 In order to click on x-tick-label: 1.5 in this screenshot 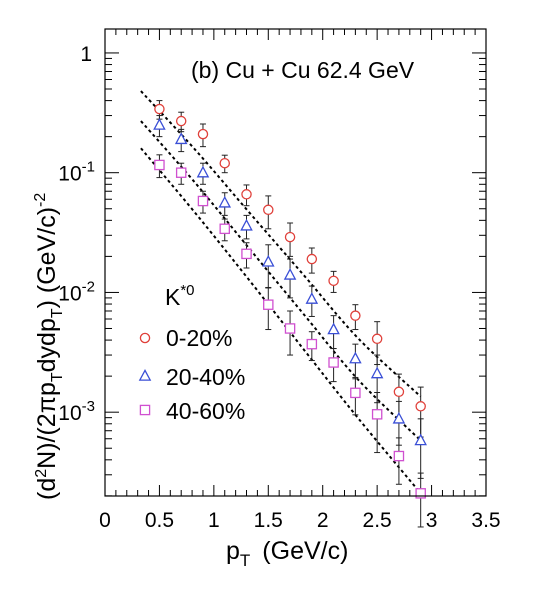, I will do `click(268, 520)`.